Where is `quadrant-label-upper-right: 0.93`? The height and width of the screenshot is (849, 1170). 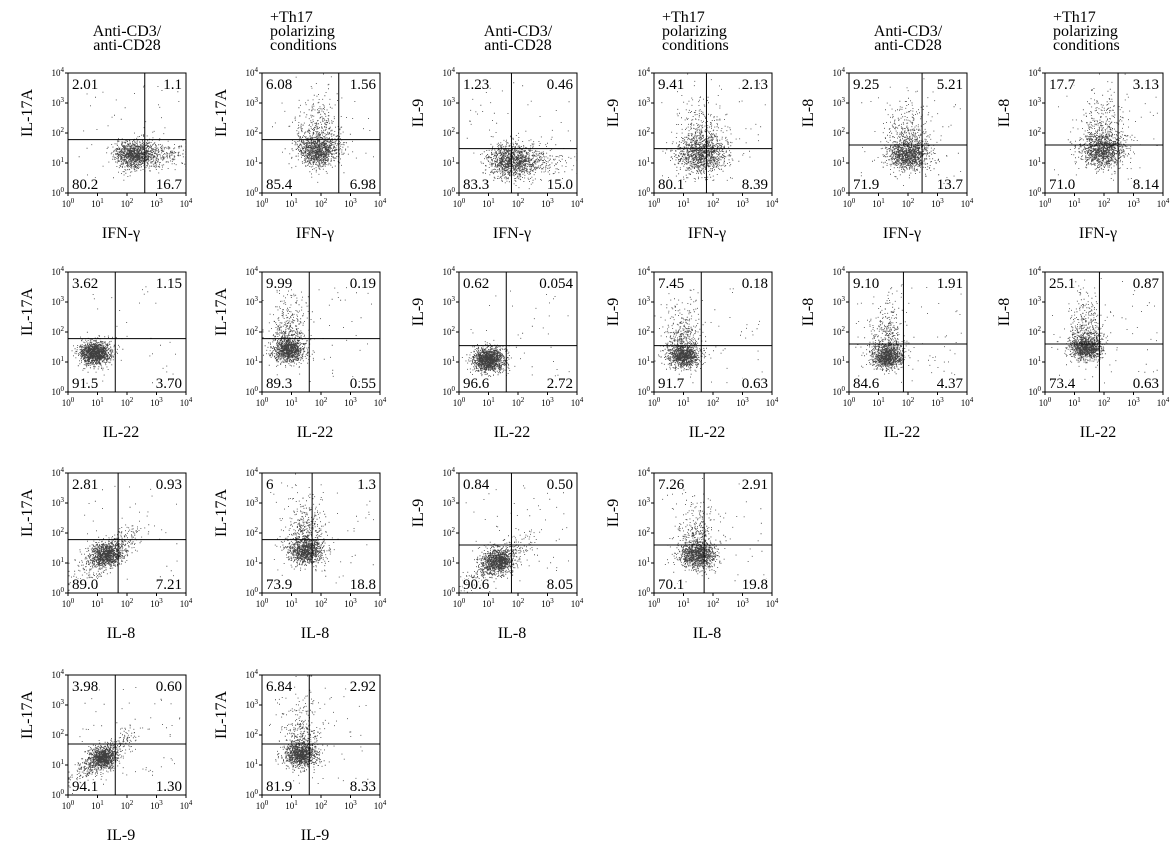
quadrant-label-upper-right: 0.93 is located at coordinates (169, 485).